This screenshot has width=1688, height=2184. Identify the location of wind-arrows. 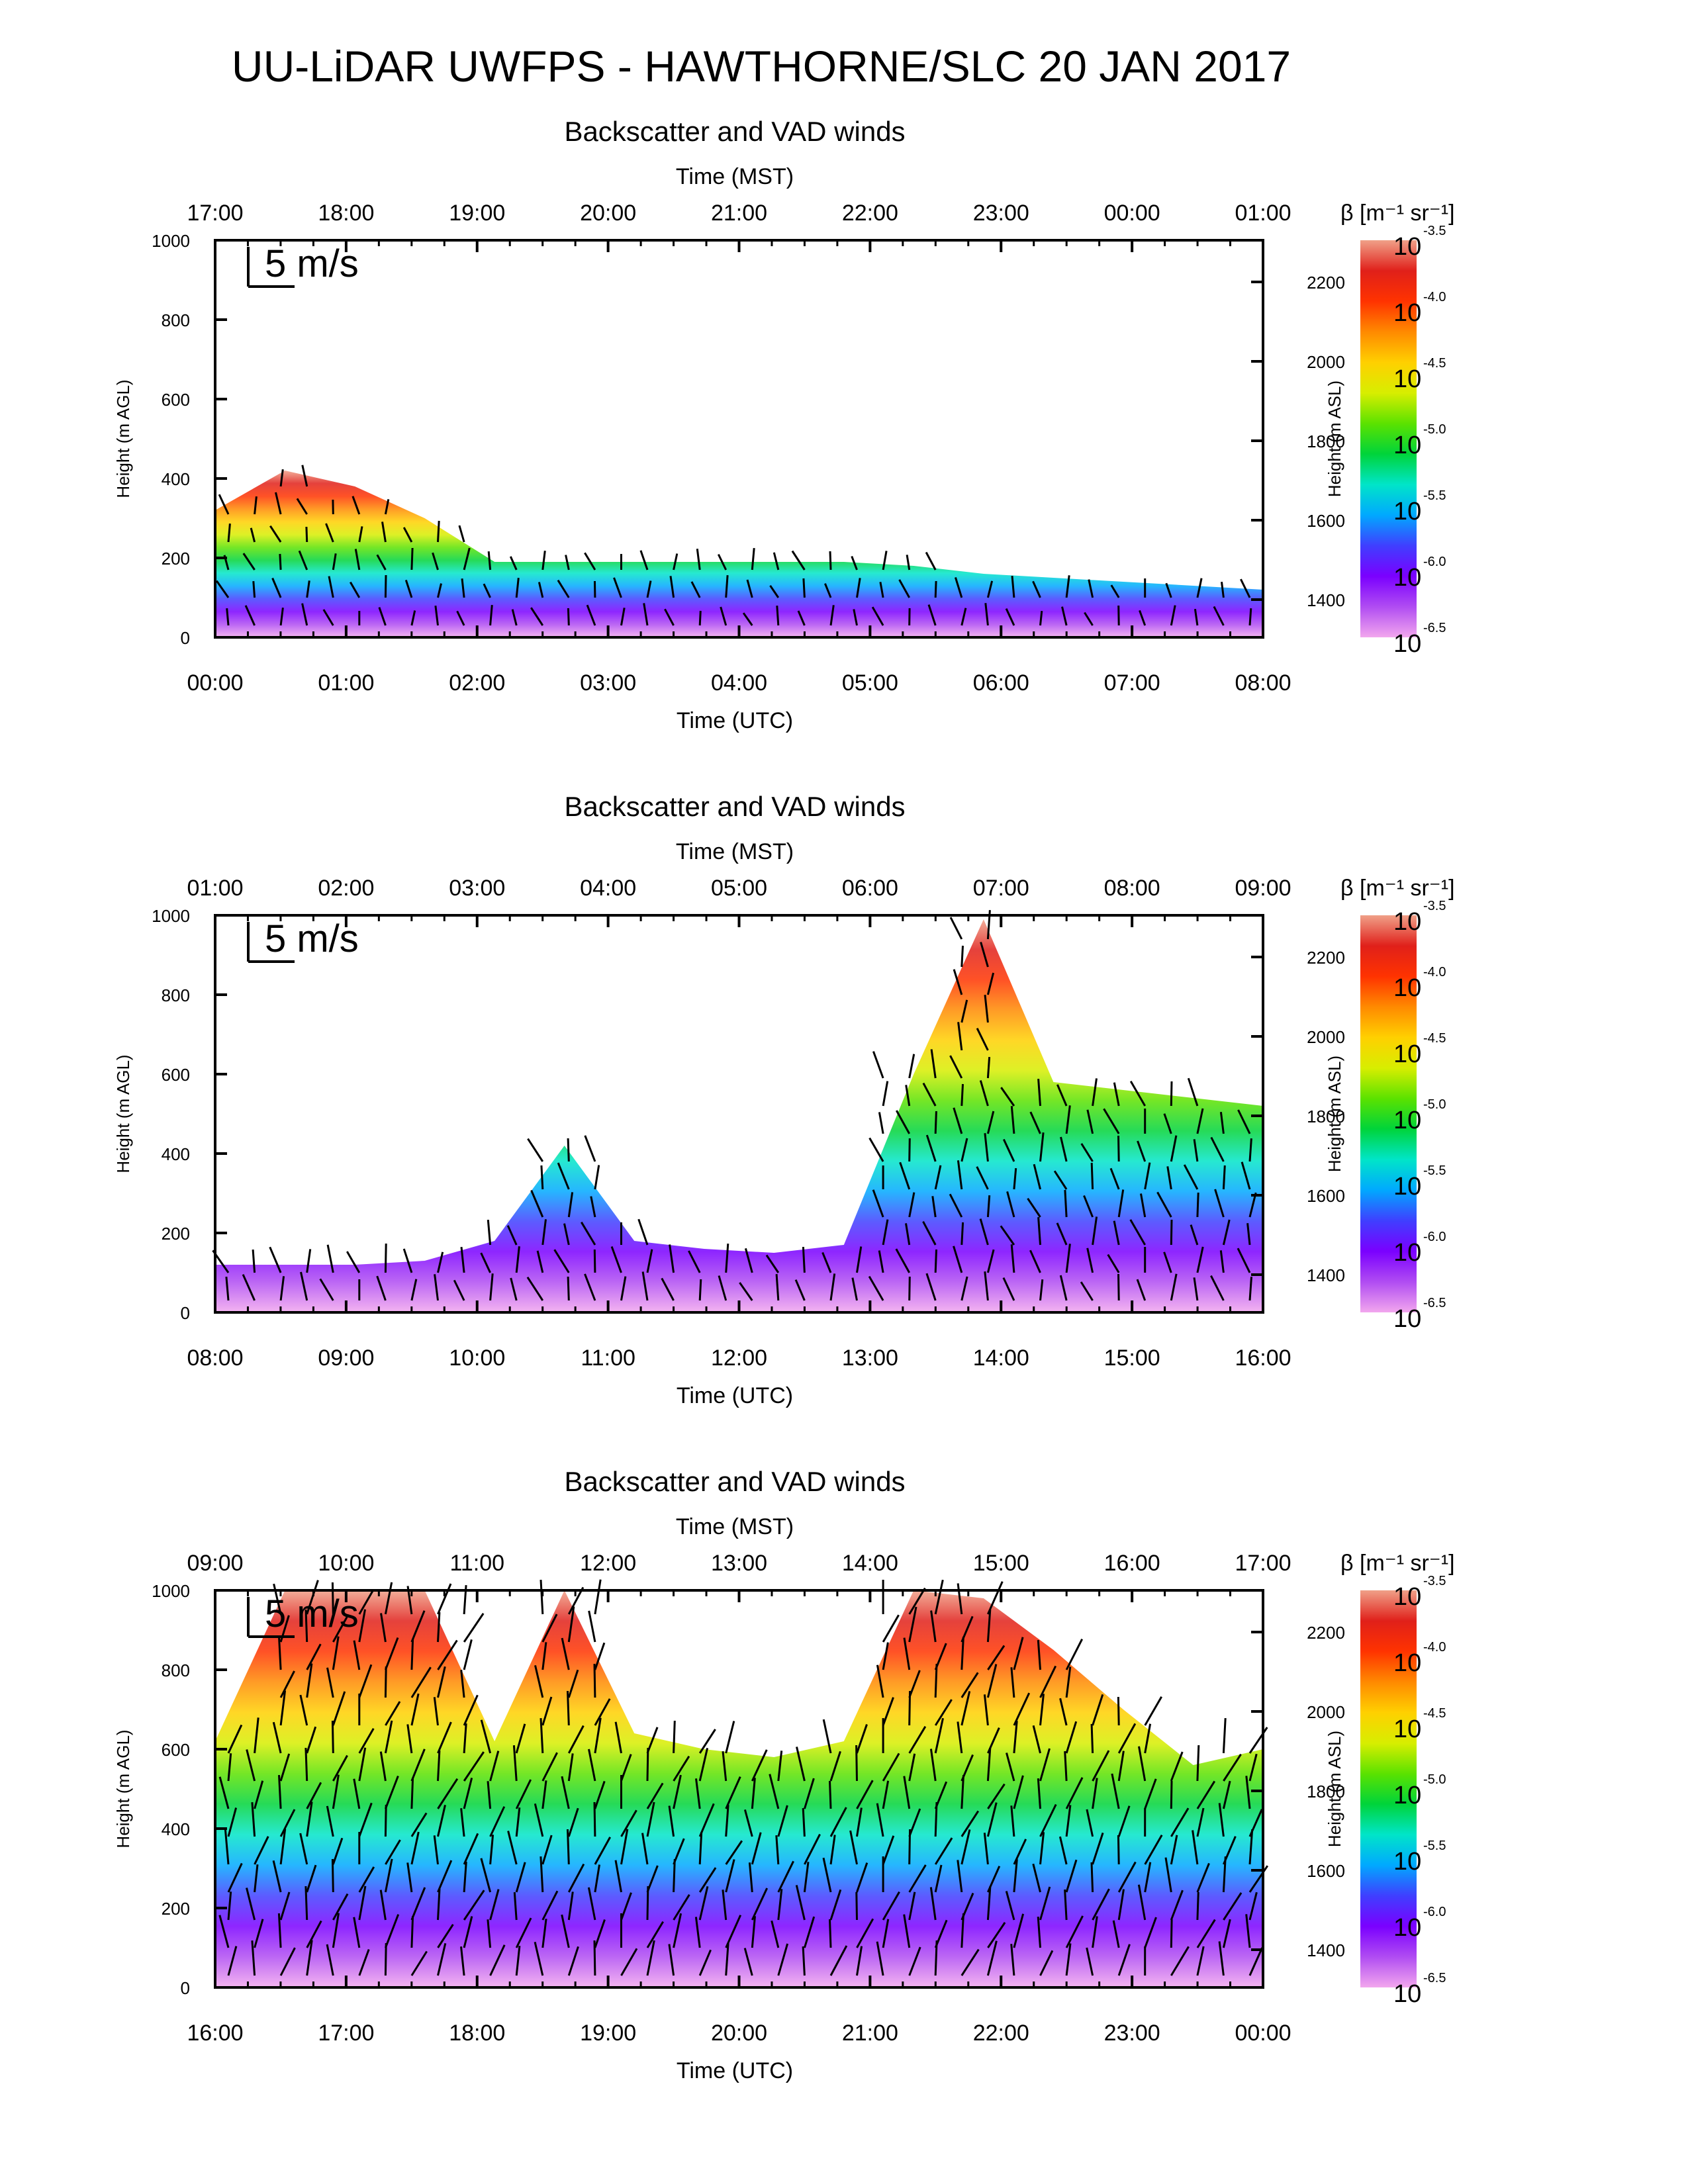
(734, 1105).